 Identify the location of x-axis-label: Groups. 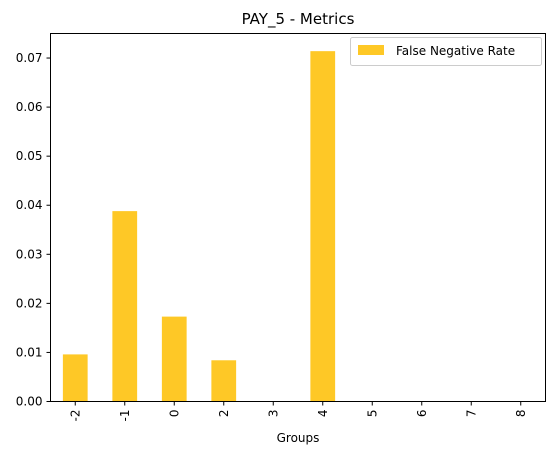
(298, 438).